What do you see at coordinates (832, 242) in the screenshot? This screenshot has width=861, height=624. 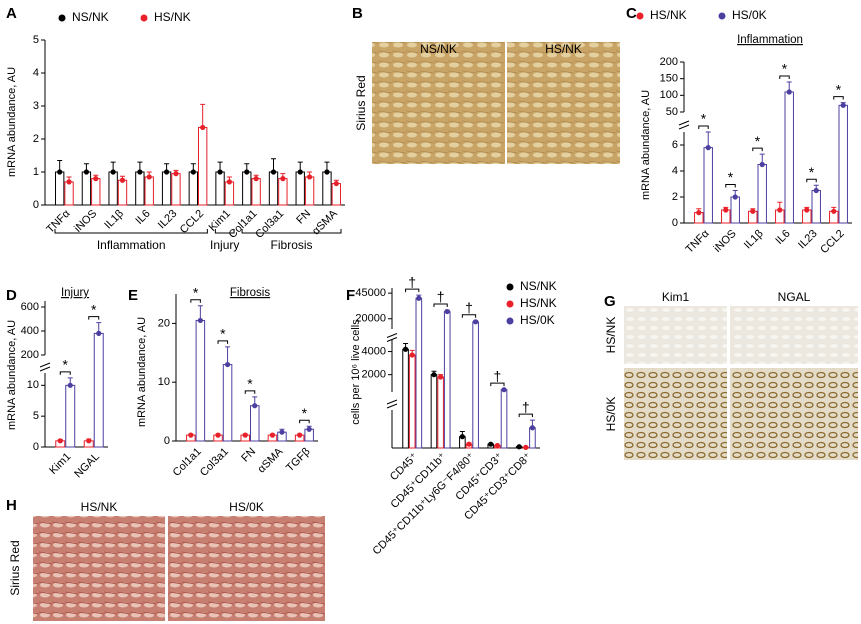 I see `x-tick-label: CCL2` at bounding box center [832, 242].